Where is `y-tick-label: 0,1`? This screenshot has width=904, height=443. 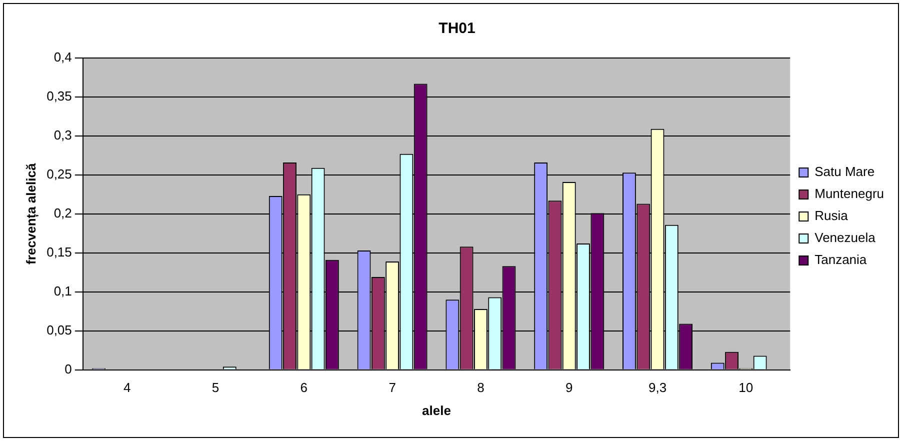 y-tick-label: 0,1 is located at coordinates (63, 290).